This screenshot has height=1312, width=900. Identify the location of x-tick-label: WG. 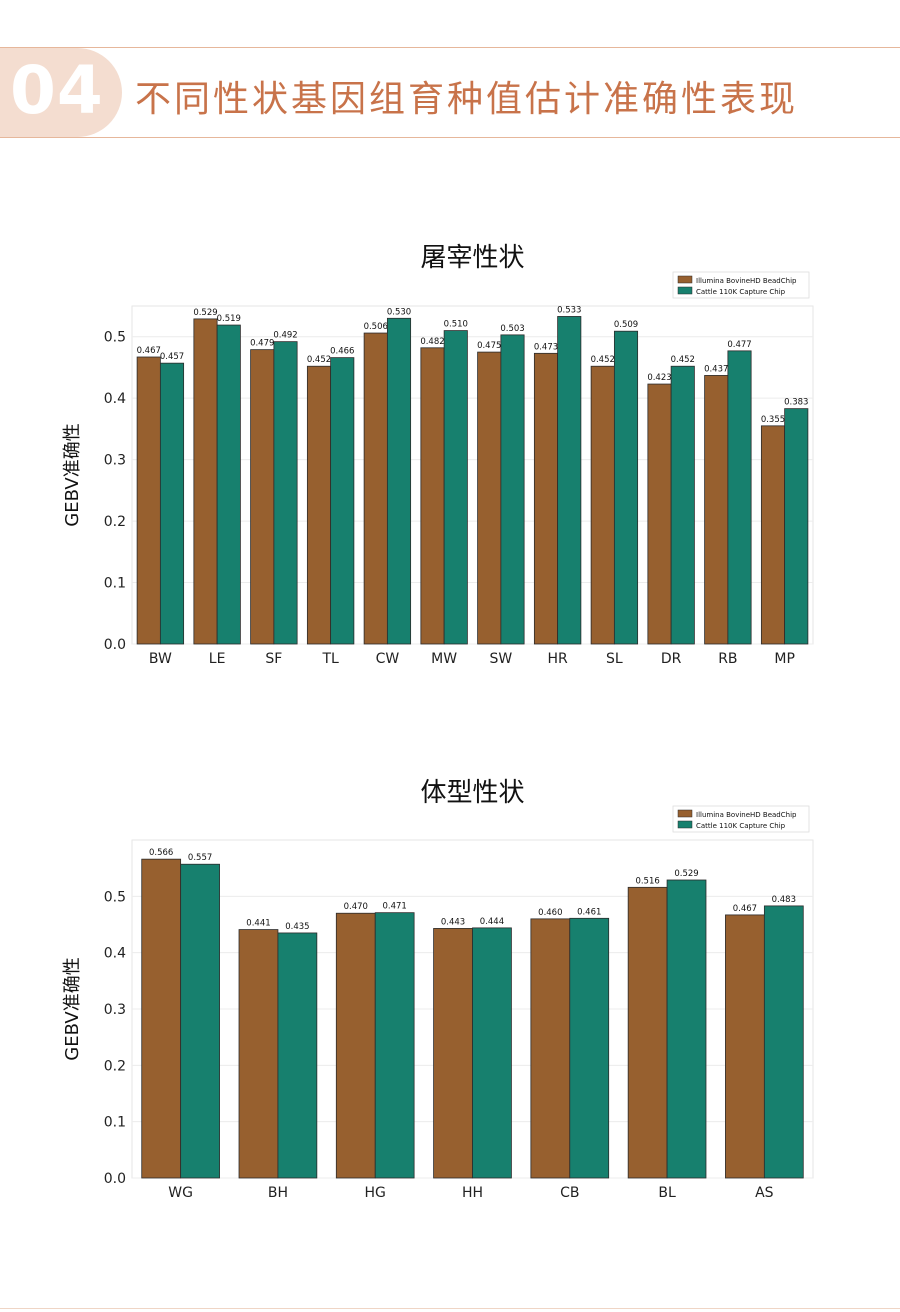
(180, 1193).